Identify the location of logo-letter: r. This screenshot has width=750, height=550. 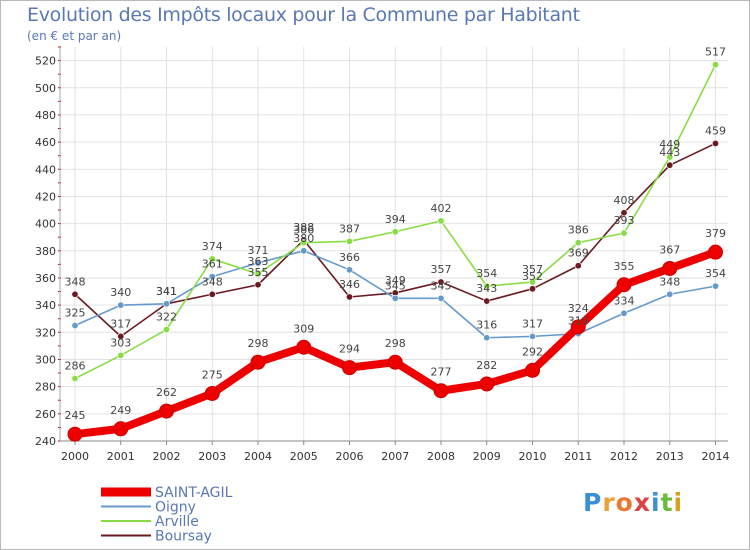
(609, 502).